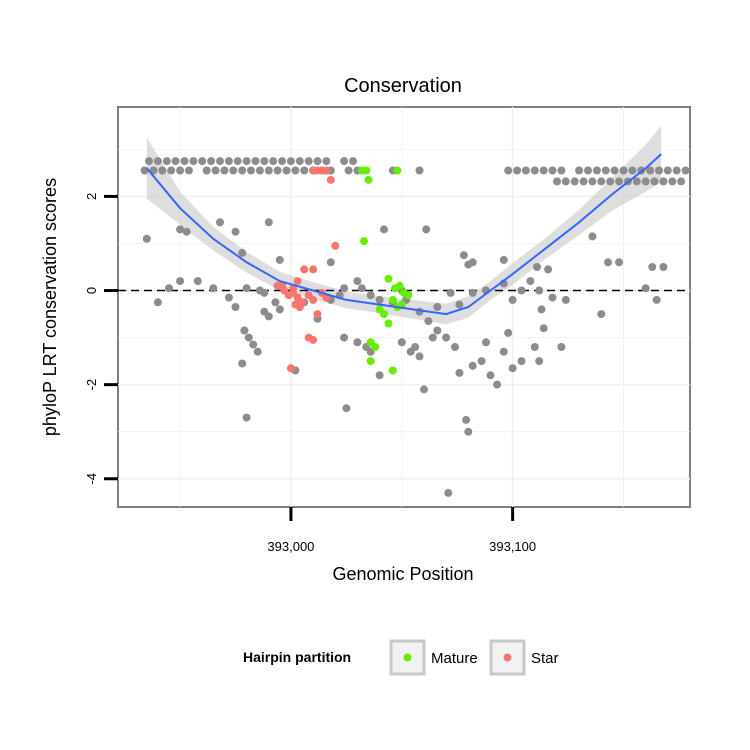 The image size is (750, 750). I want to click on legend: Hairpin partition Mature Star, so click(401, 657).